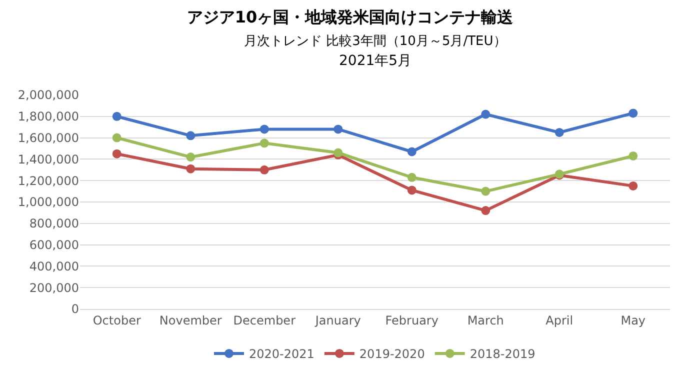 The image size is (700, 380). Describe the element at coordinates (411, 320) in the screenshot. I see `x-tick-label: February` at that location.